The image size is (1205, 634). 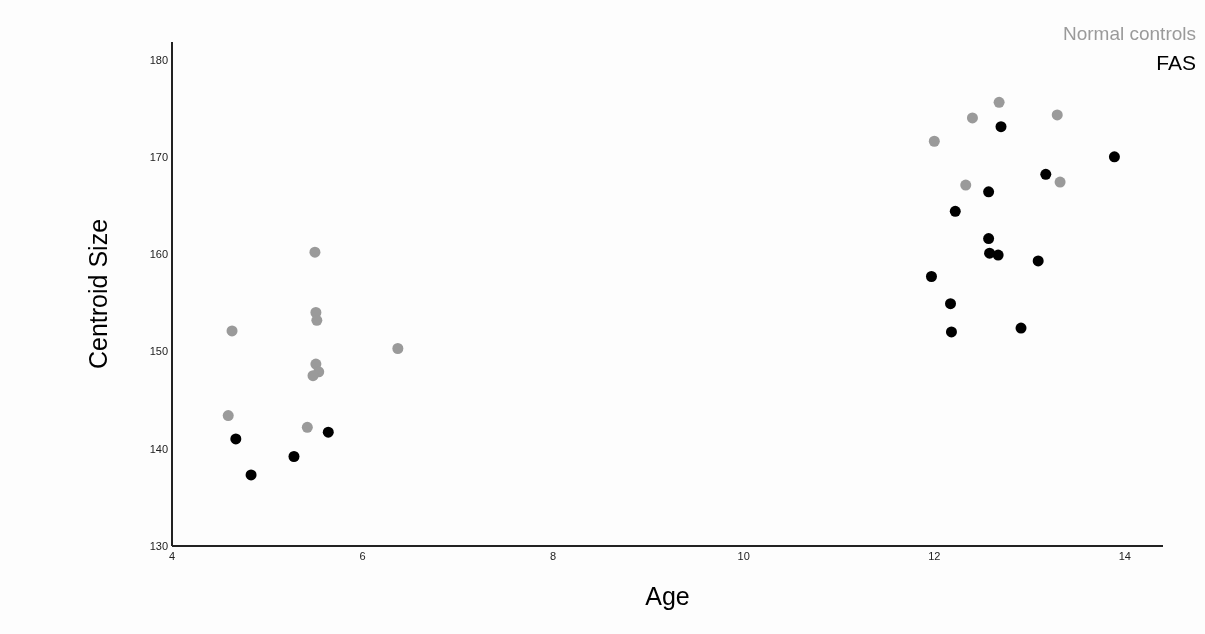 What do you see at coordinates (158, 254) in the screenshot?
I see `y-tick-label: 160` at bounding box center [158, 254].